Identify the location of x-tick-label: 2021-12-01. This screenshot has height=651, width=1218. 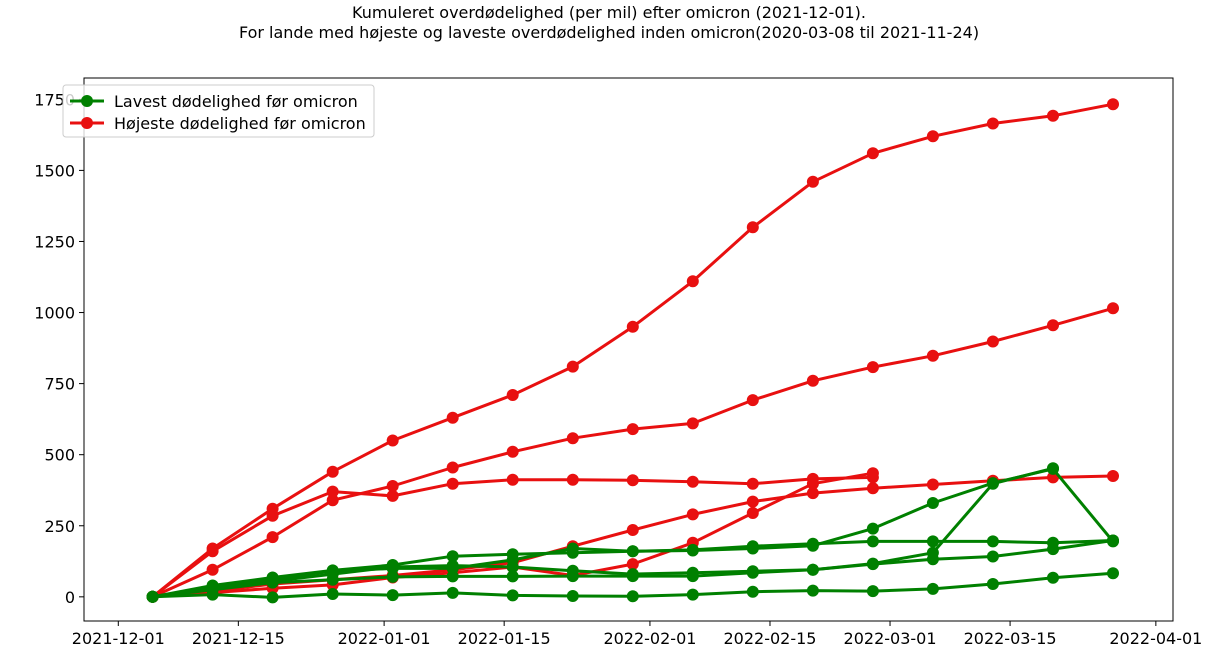
(118, 638).